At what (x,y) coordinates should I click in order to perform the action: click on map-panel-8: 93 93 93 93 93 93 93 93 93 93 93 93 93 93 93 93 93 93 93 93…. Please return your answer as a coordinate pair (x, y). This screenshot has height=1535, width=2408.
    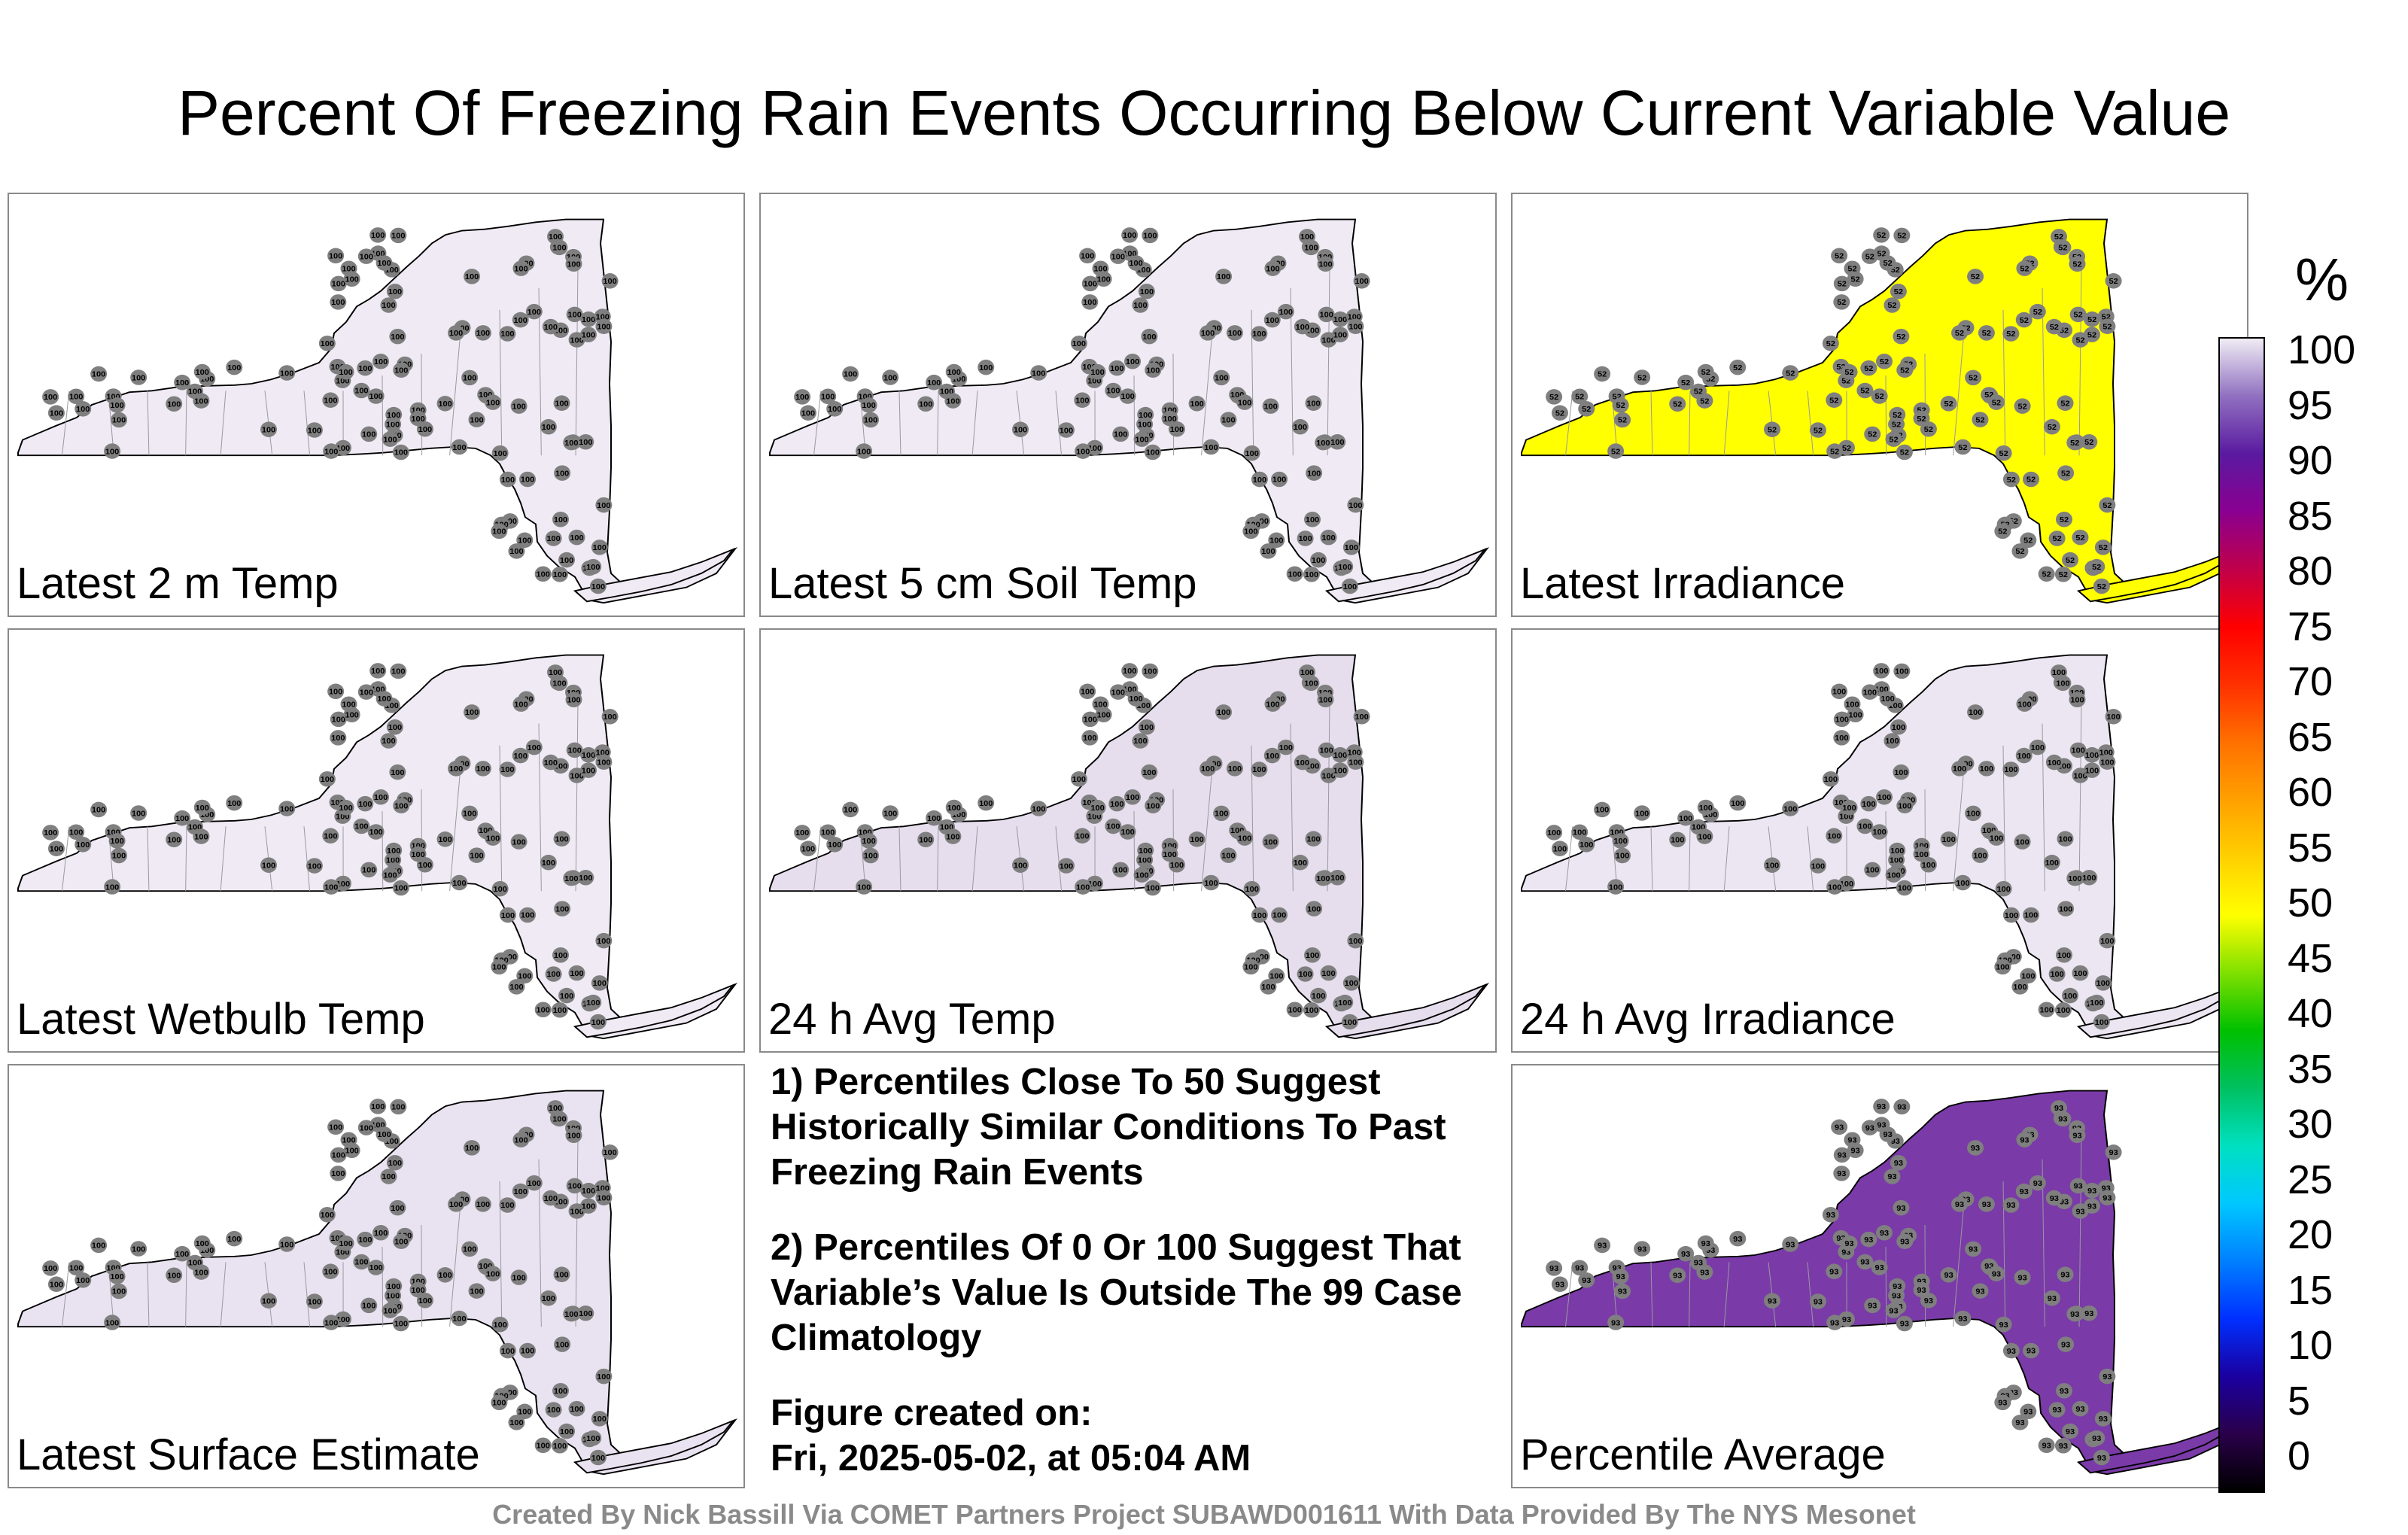
    Looking at the image, I should click on (1879, 1276).